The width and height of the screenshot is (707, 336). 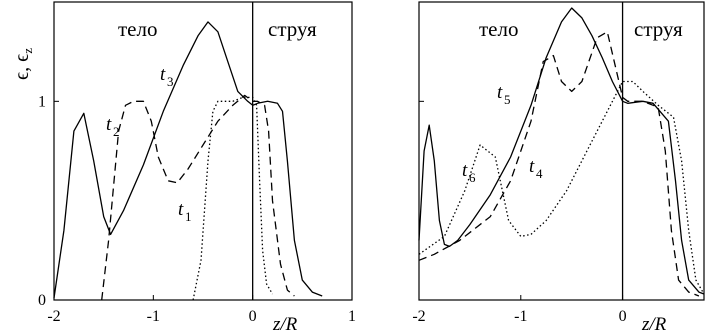 I want to click on right-region-label-jet: струя, so click(x=658, y=29).